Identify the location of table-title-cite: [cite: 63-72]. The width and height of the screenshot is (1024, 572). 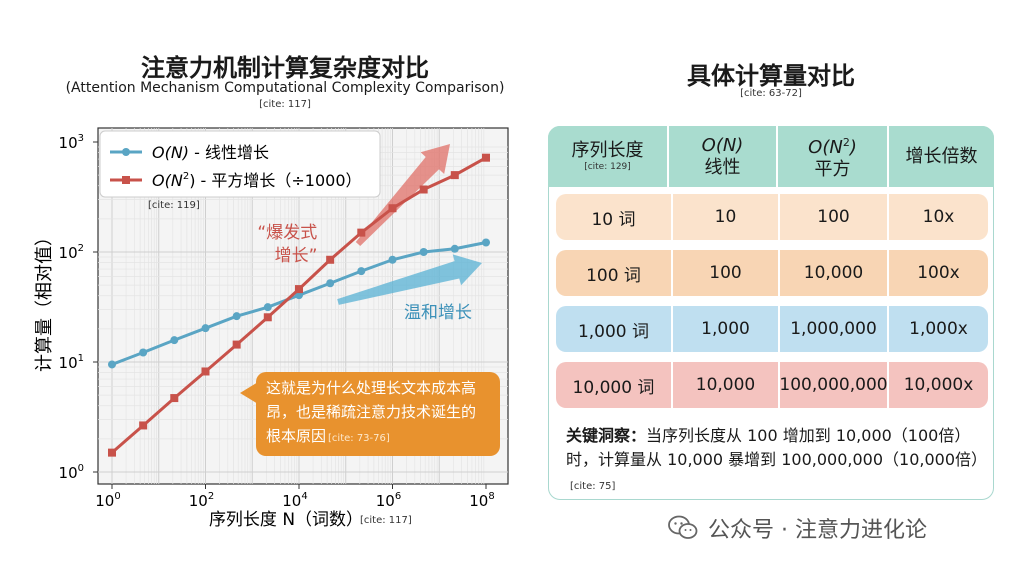
(771, 93).